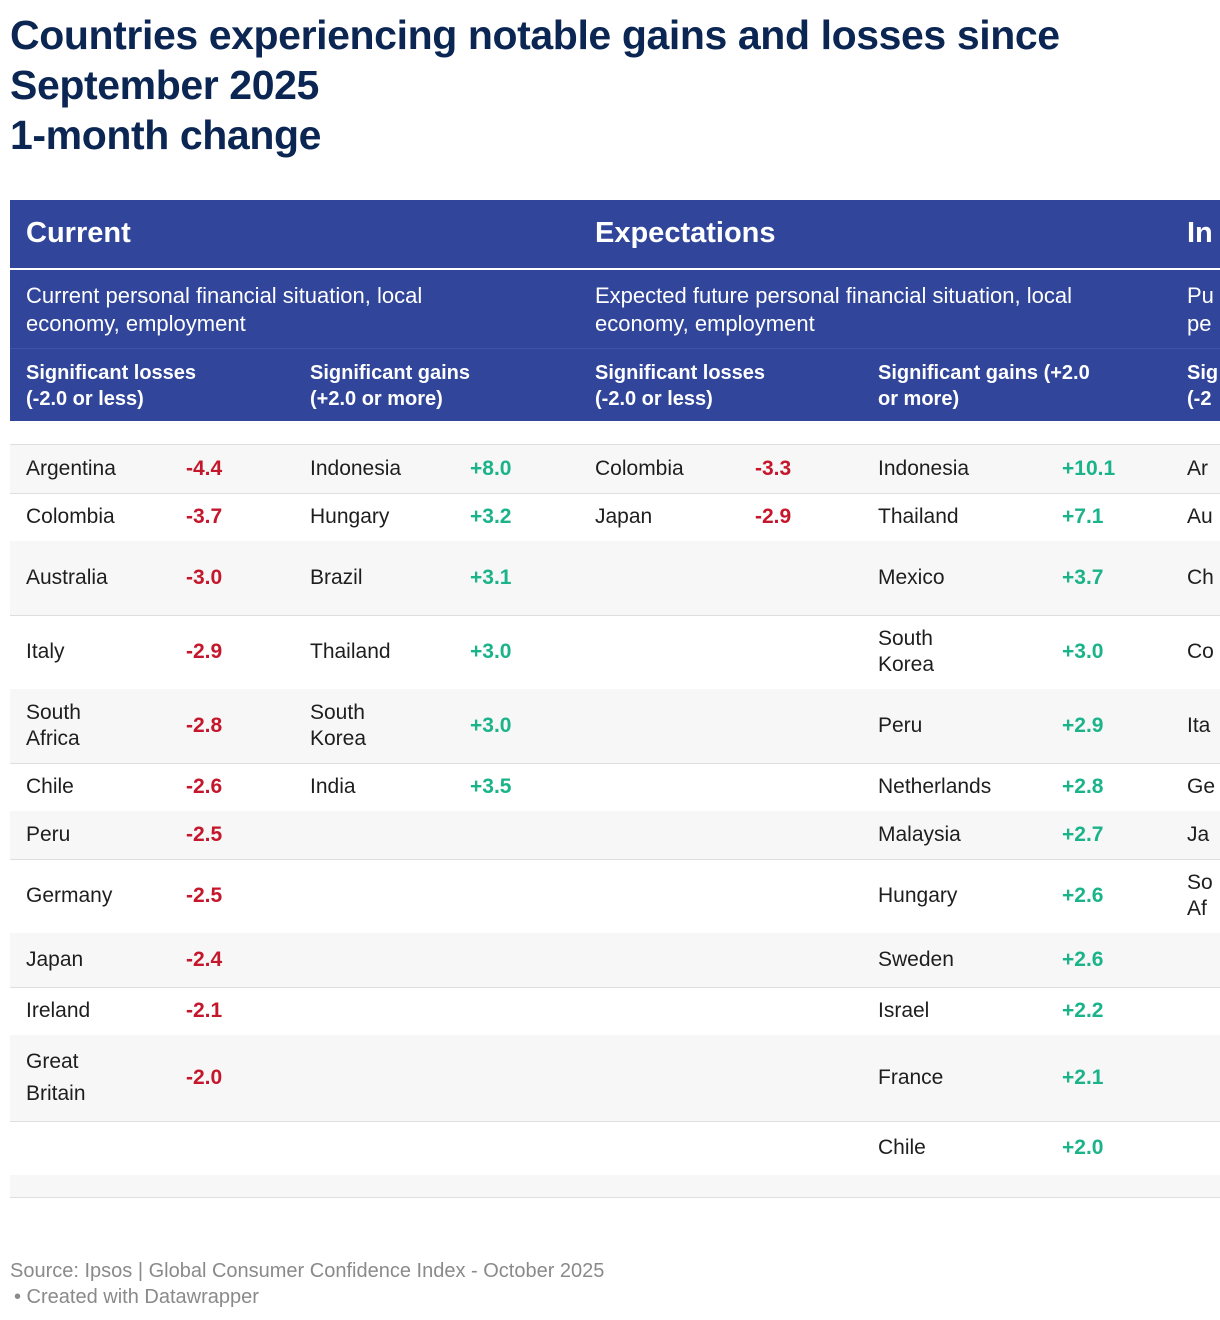 The height and width of the screenshot is (1320, 1220). Describe the element at coordinates (45, 651) in the screenshot. I see `country-name: Italy` at that location.